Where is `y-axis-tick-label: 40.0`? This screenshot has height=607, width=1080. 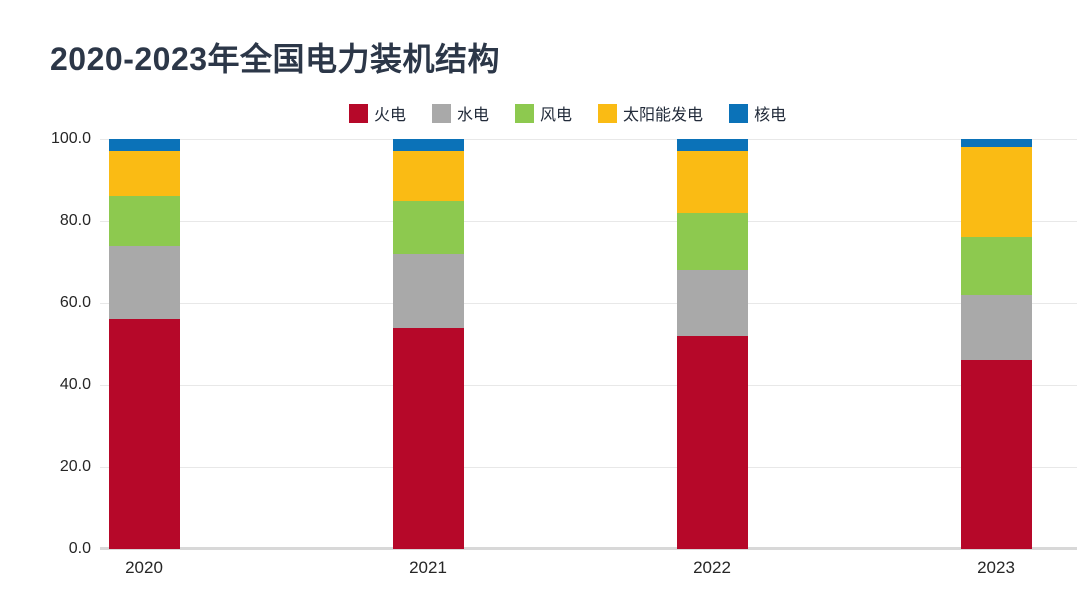 y-axis-tick-label: 40.0 is located at coordinates (75, 384).